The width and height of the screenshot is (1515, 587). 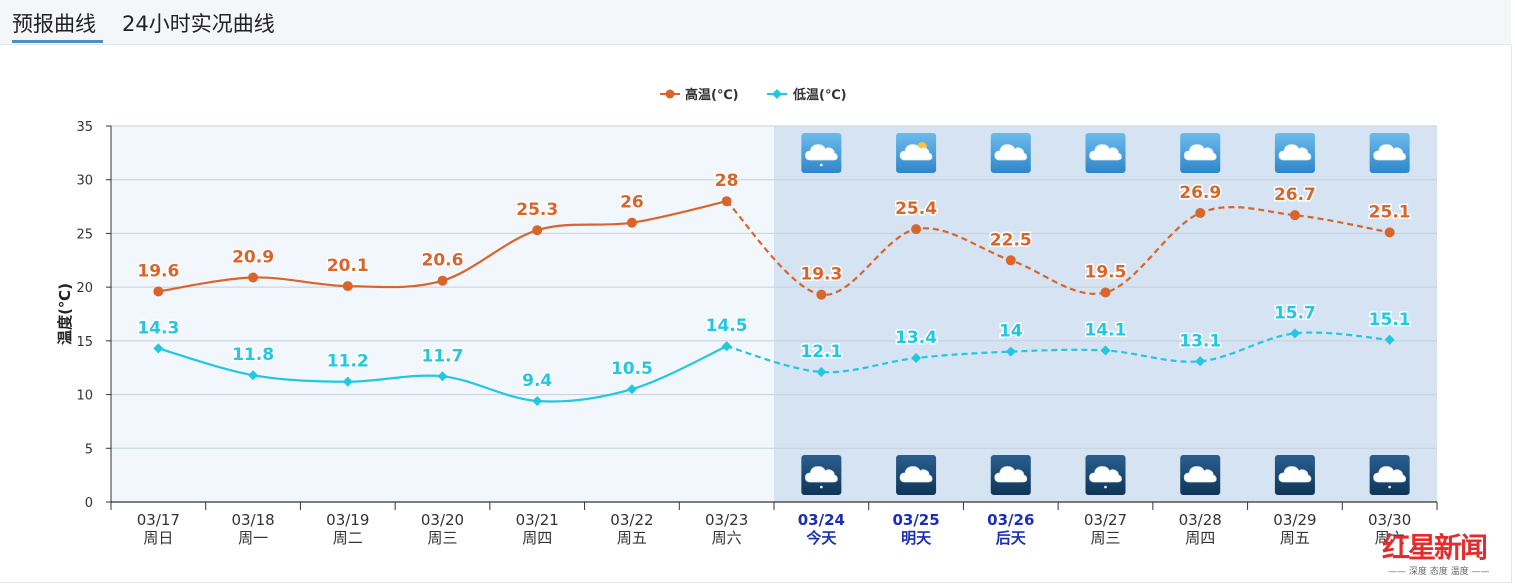 What do you see at coordinates (158, 538) in the screenshot?
I see `x-weekday-label: 周日` at bounding box center [158, 538].